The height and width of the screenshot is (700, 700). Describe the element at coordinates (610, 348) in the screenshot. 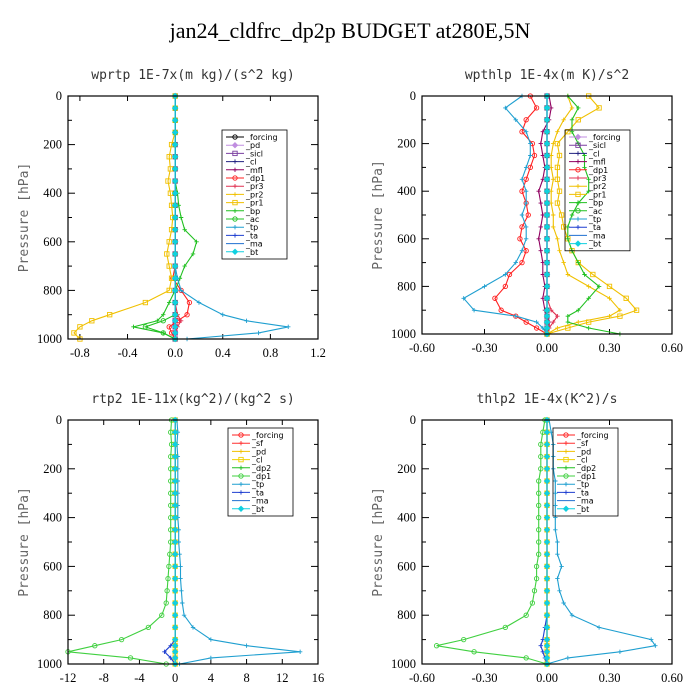

I see `x-tick-label: 0.30` at that location.